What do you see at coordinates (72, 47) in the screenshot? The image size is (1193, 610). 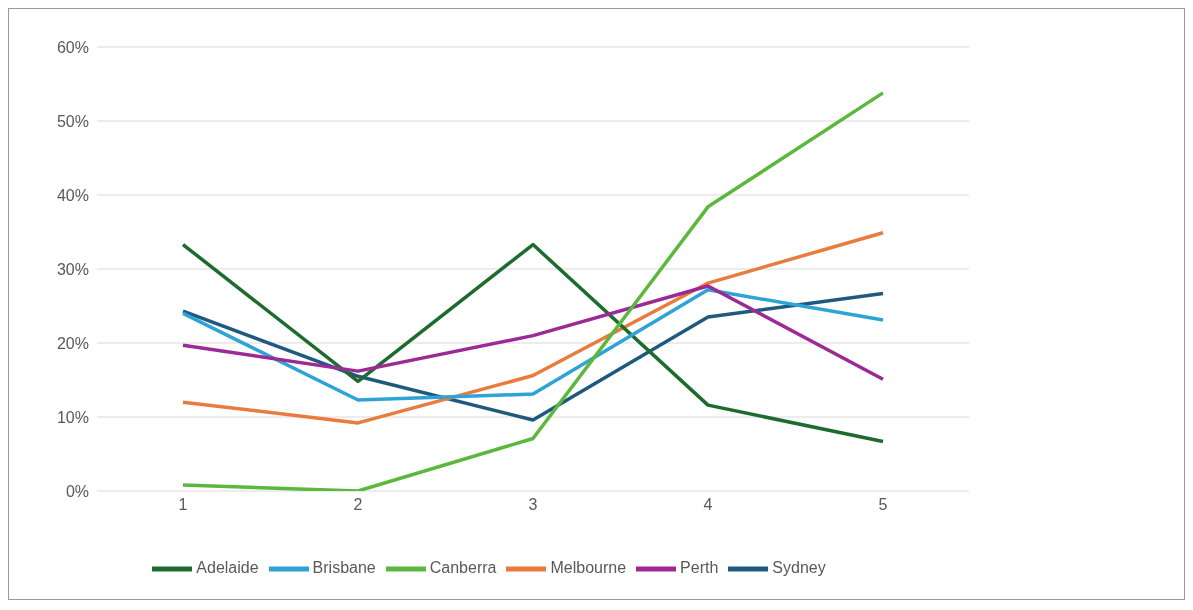 I see `y-tick-label: 60%` at bounding box center [72, 47].